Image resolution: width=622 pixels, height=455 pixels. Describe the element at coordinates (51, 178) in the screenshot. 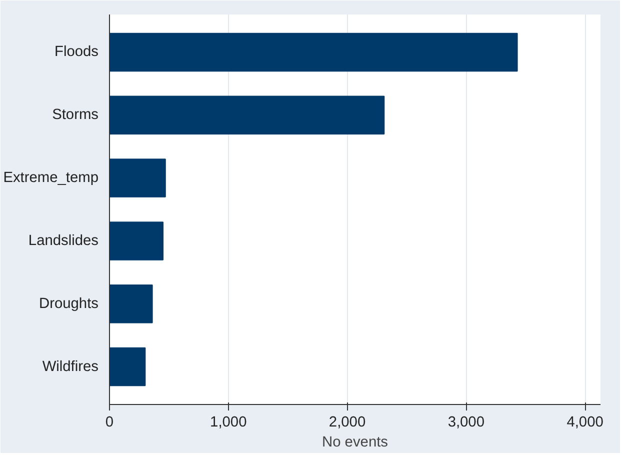

I see `y-tick-label: Extreme_temp` at that location.